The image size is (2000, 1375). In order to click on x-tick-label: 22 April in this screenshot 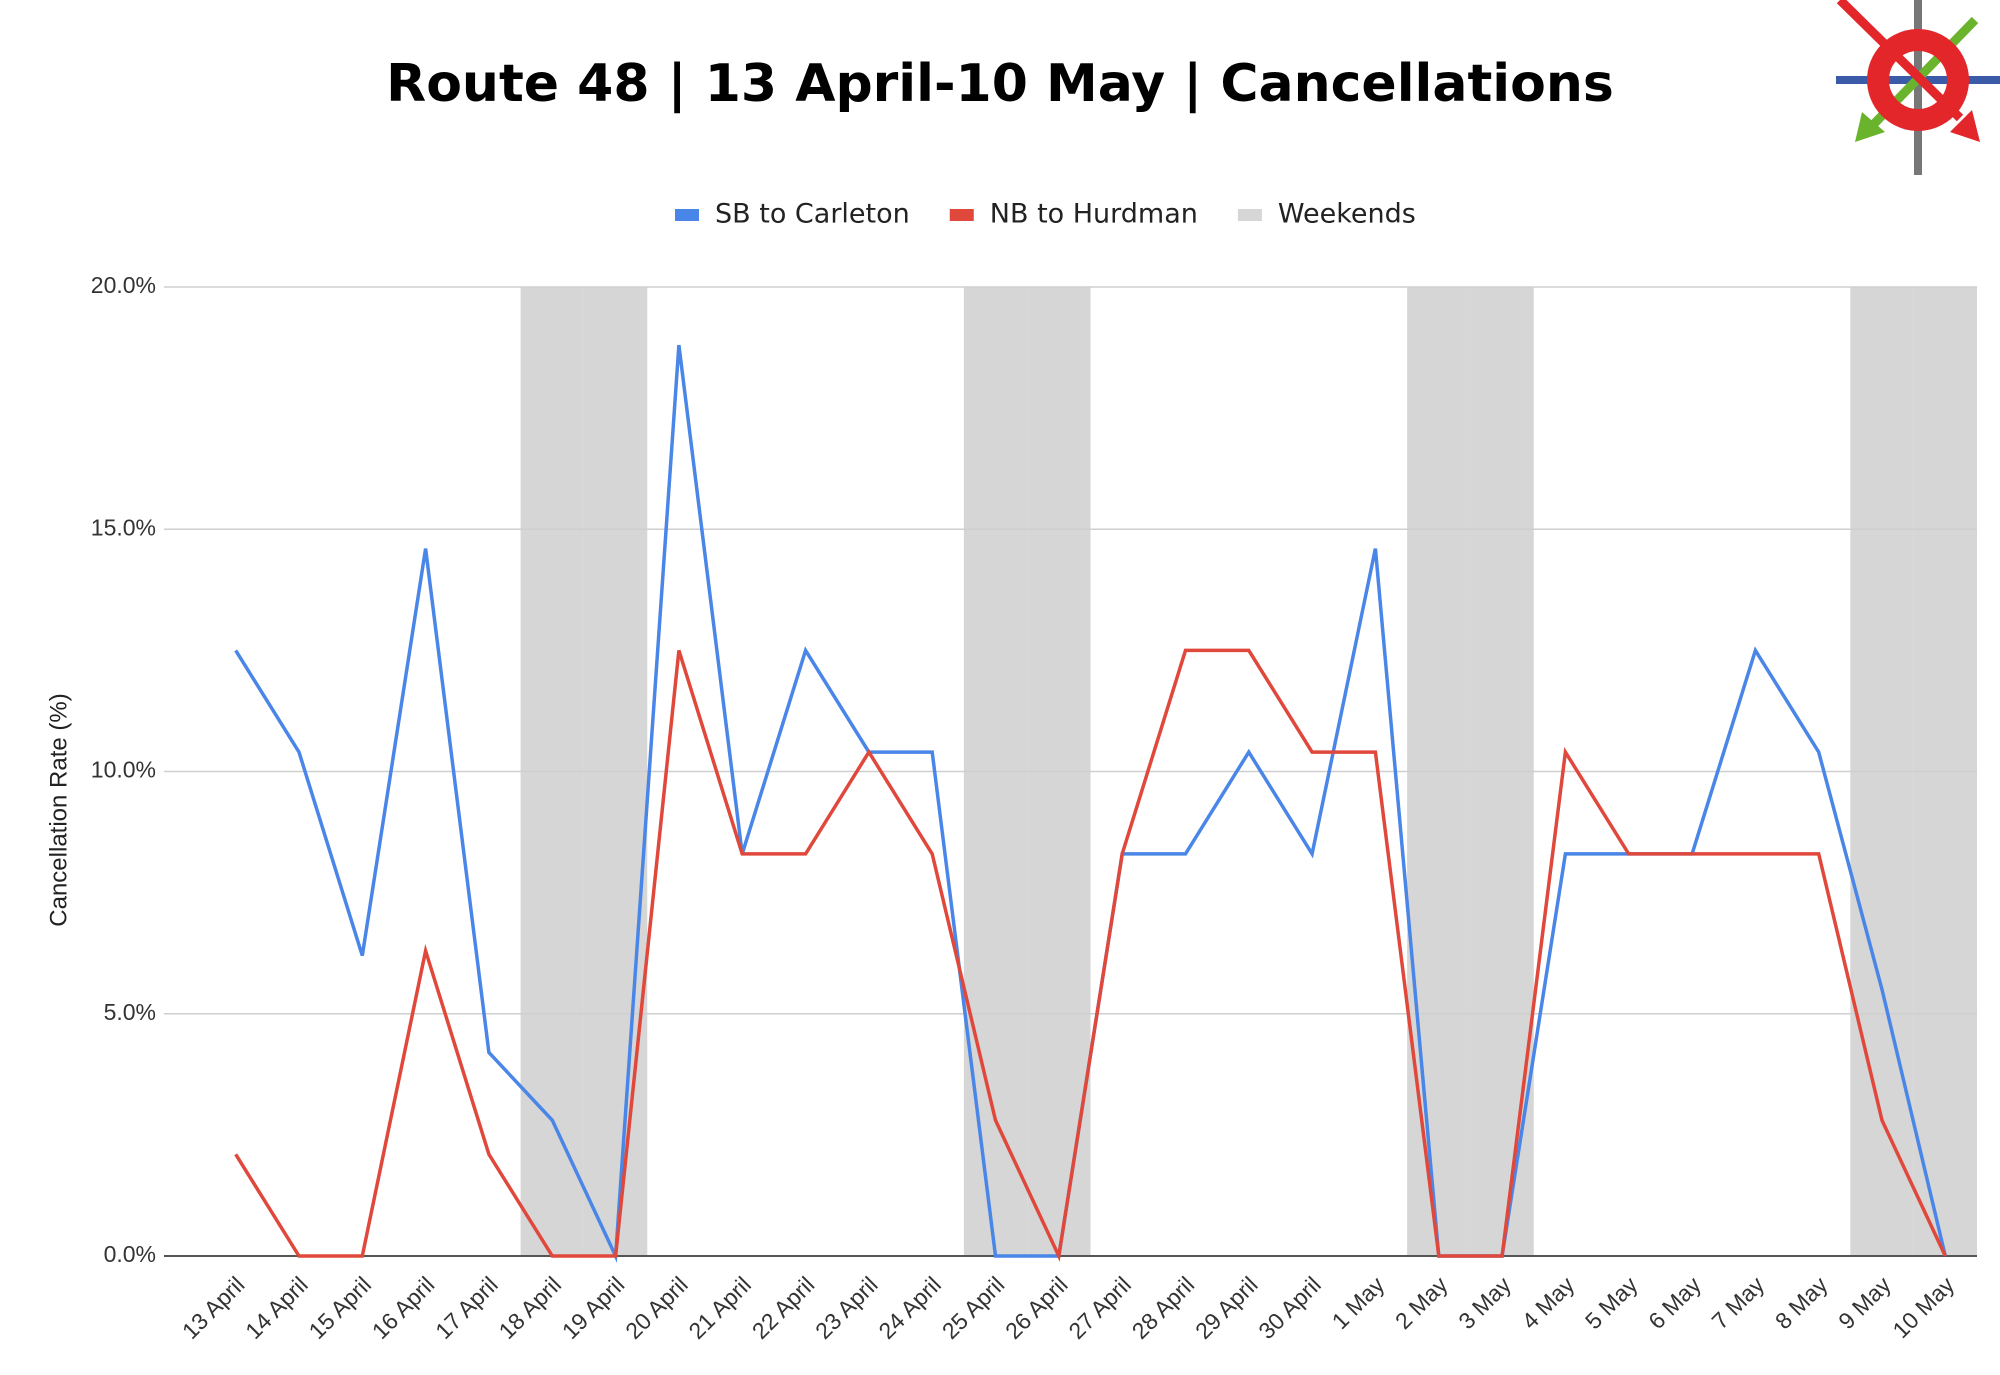, I will do `click(783, 1307)`.